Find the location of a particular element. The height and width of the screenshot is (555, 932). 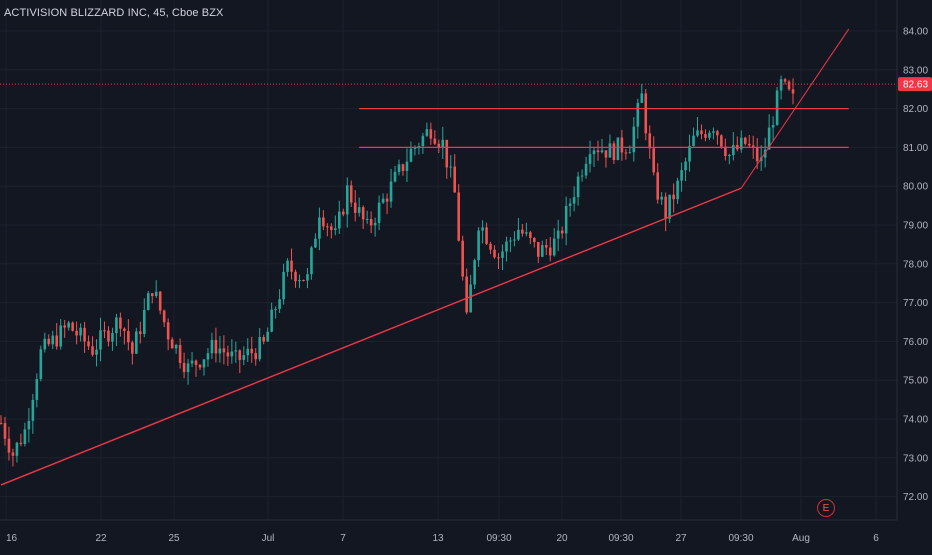

y-tick-label: 78.00 is located at coordinates (915, 264).